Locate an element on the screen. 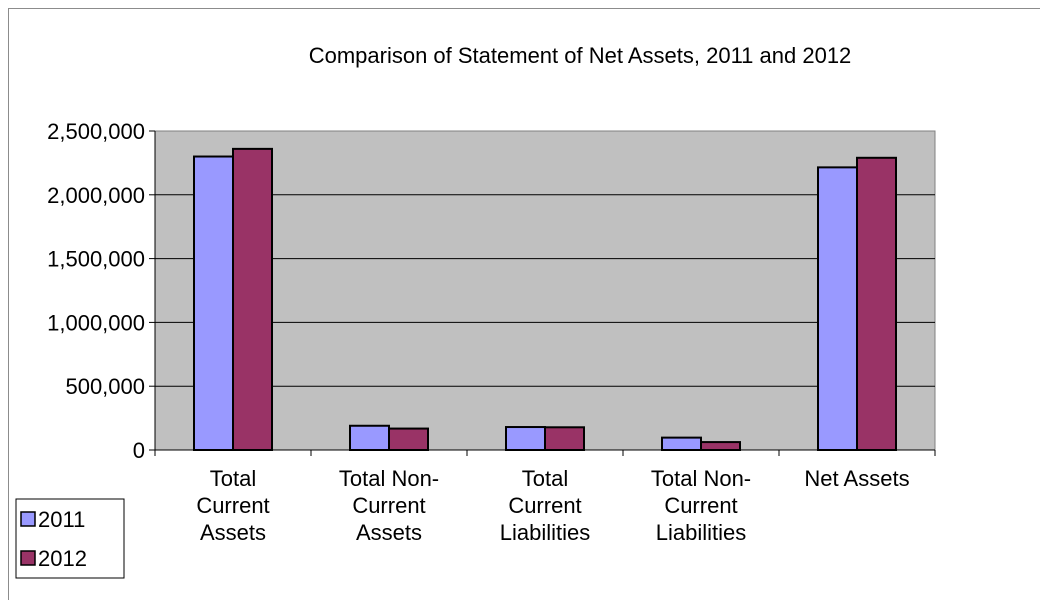  x-tick-label-line: Net Assets is located at coordinates (856, 478).